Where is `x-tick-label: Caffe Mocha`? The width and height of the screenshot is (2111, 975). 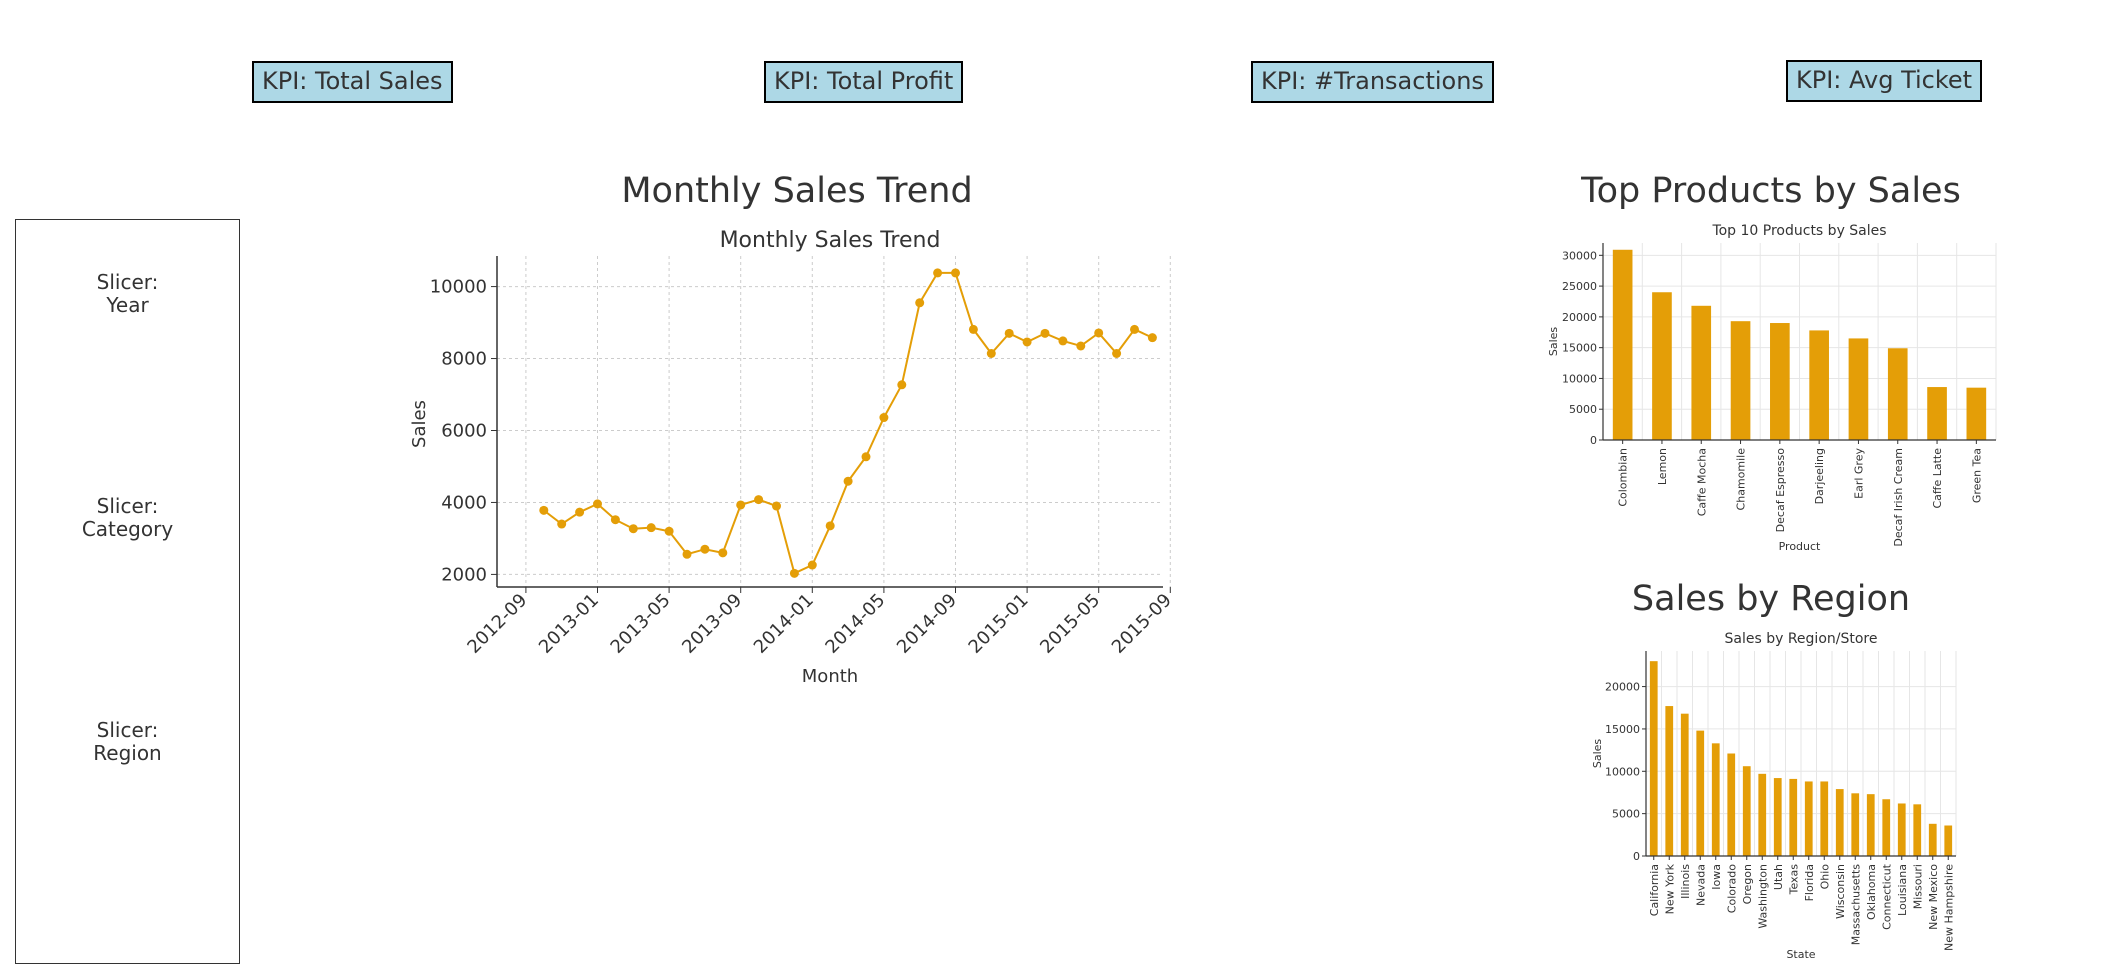 x-tick-label: Caffe Mocha is located at coordinates (1701, 482).